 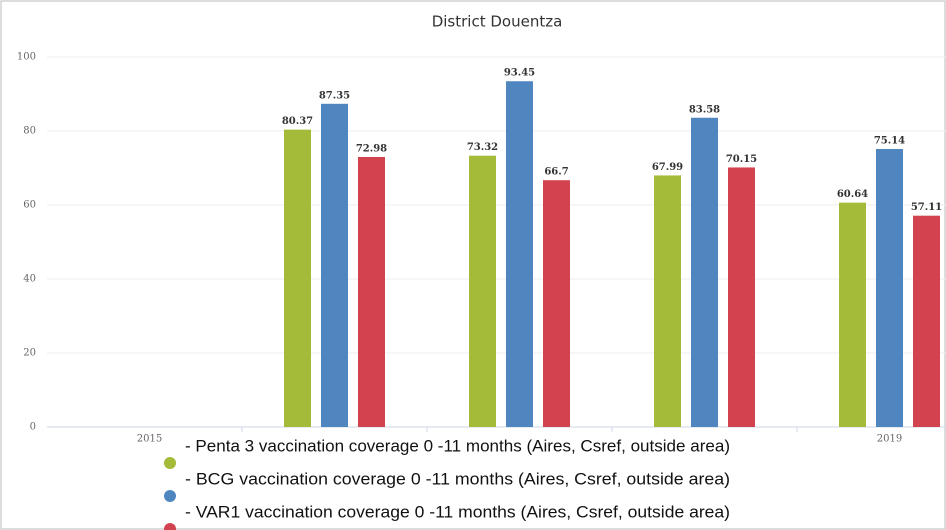 What do you see at coordinates (741, 159) in the screenshot?
I see `data-label: 70.15` at bounding box center [741, 159].